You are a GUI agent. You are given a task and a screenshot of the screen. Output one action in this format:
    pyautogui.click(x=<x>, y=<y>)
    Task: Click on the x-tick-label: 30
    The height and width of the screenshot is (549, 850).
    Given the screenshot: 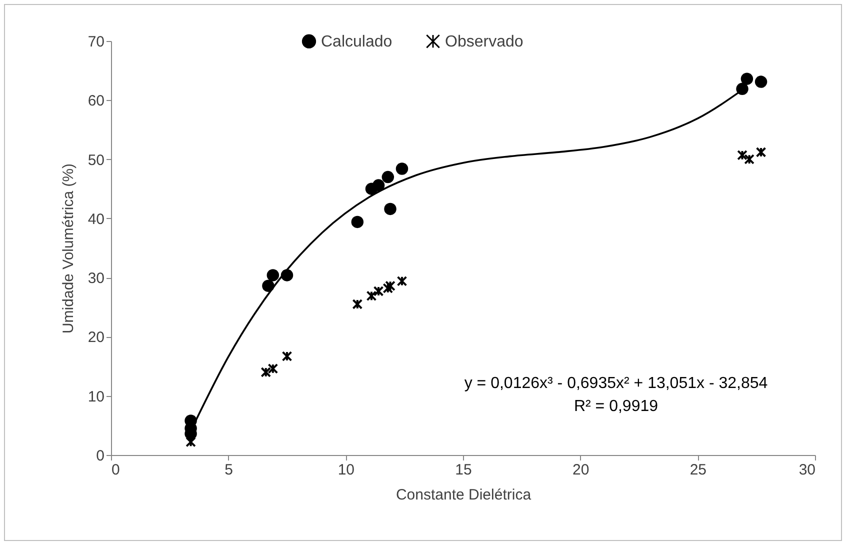 What is the action you would take?
    pyautogui.click(x=807, y=470)
    